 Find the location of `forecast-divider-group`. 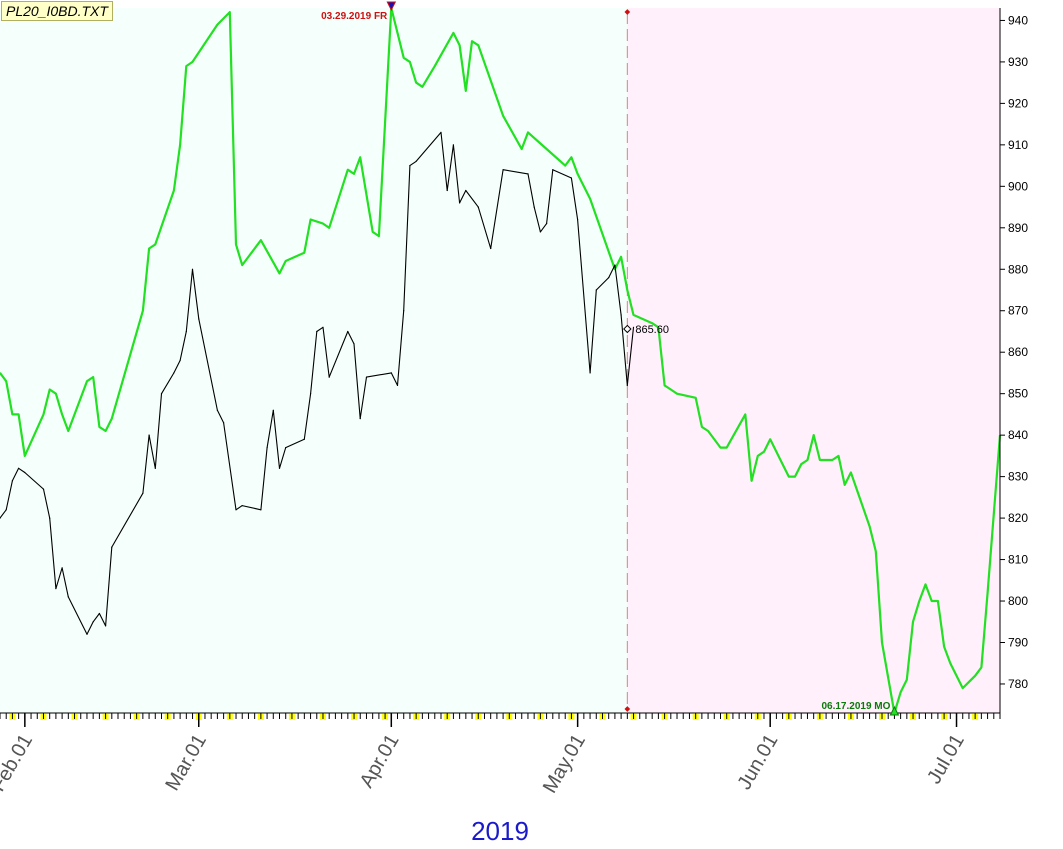

forecast-divider-group is located at coordinates (627, 360).